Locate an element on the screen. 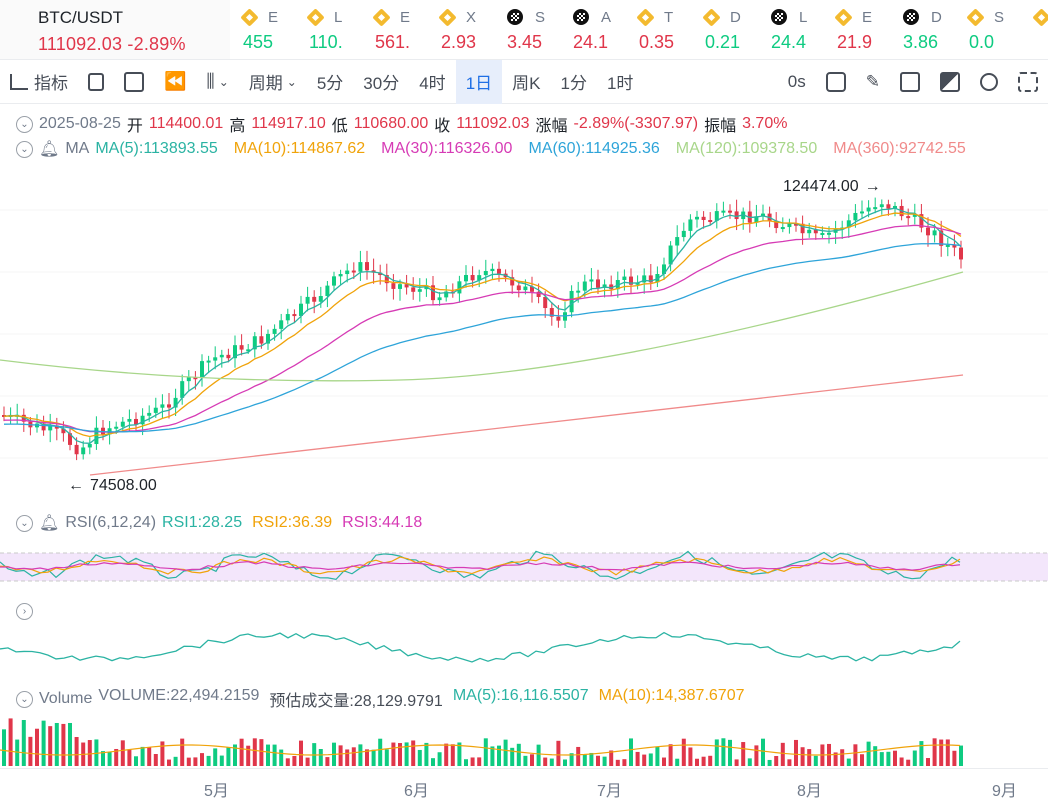 The image size is (1048, 811). ticker-item: E 21.9 is located at coordinates (857, 29).